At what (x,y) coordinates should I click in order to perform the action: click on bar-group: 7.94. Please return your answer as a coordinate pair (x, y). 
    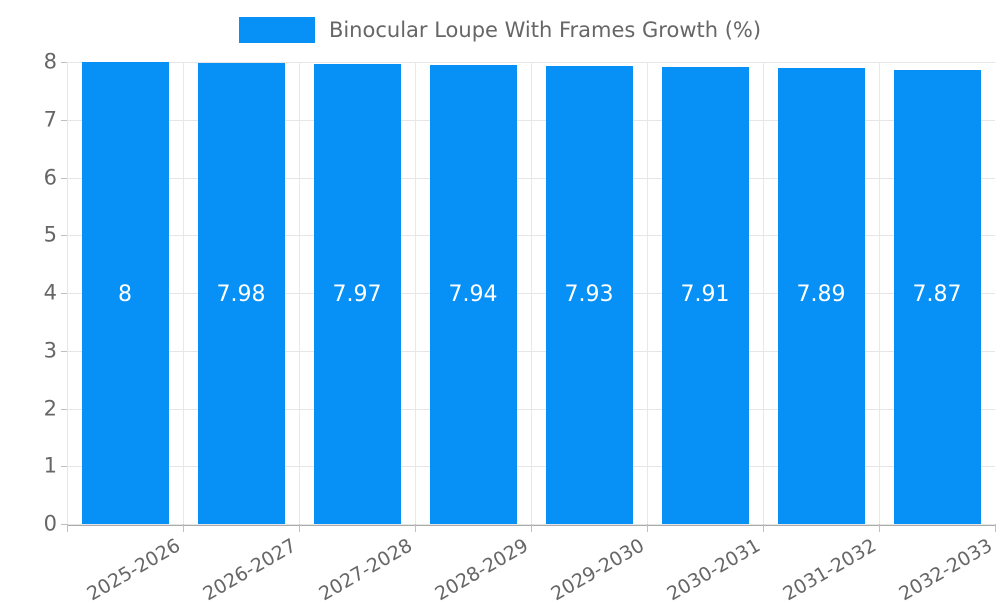
    Looking at the image, I should click on (473, 293).